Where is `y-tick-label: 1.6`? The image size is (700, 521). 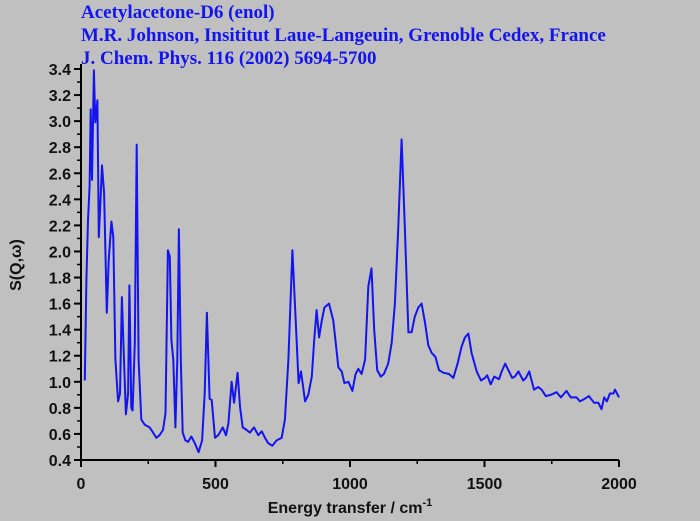 y-tick-label: 1.6 is located at coordinates (60, 305).